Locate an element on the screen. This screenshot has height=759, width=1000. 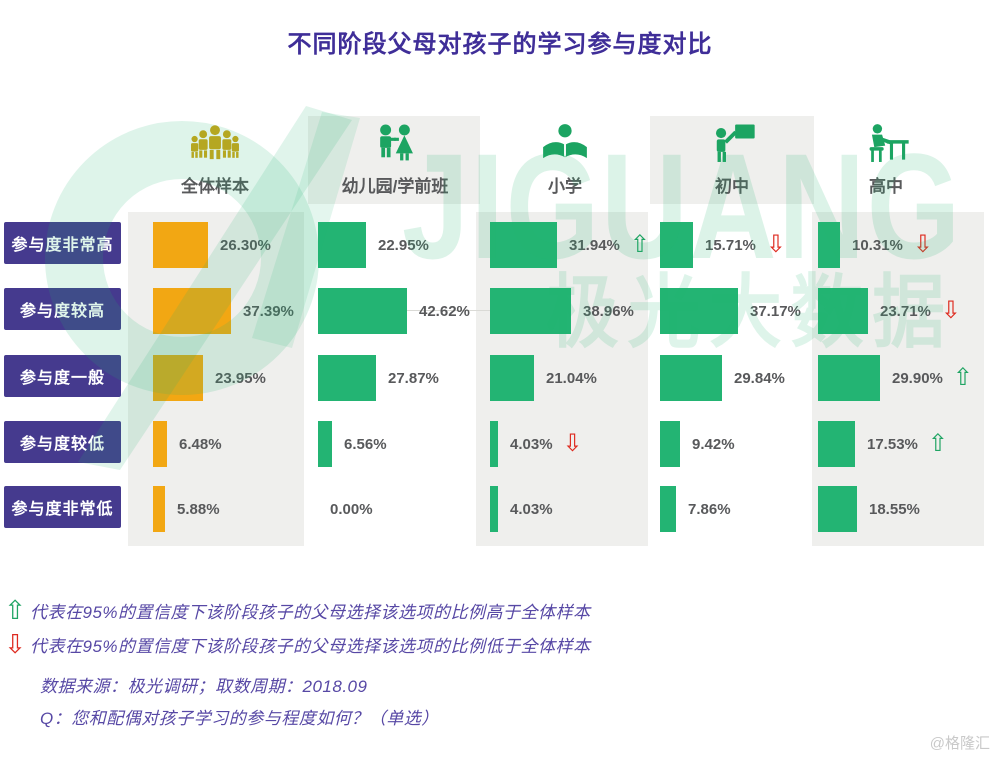
bar-value: 9.42% is located at coordinates (713, 444).